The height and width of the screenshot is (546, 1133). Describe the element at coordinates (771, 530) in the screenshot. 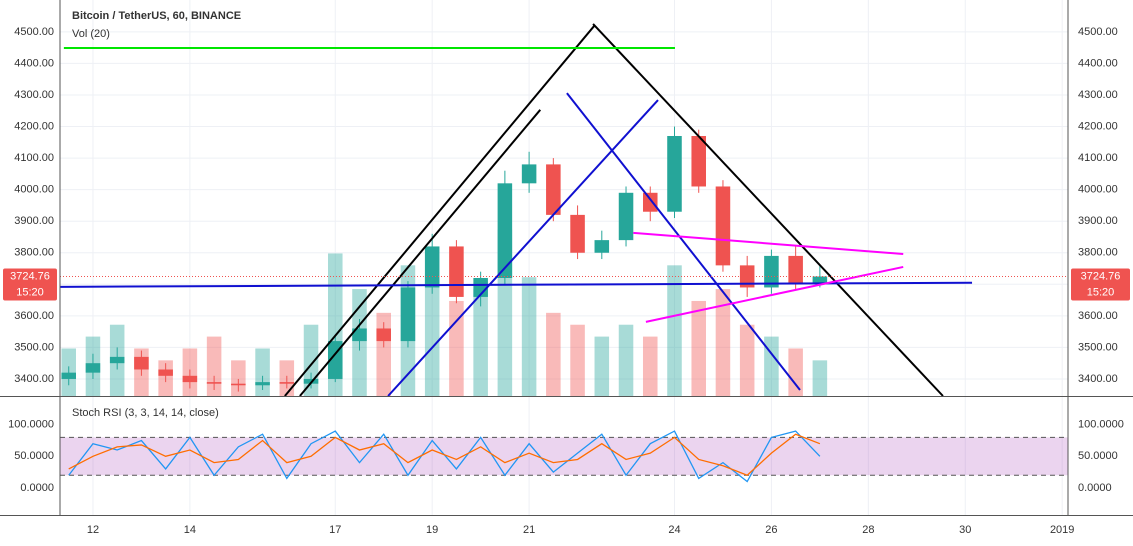

I see `x-tick-label: 26` at that location.